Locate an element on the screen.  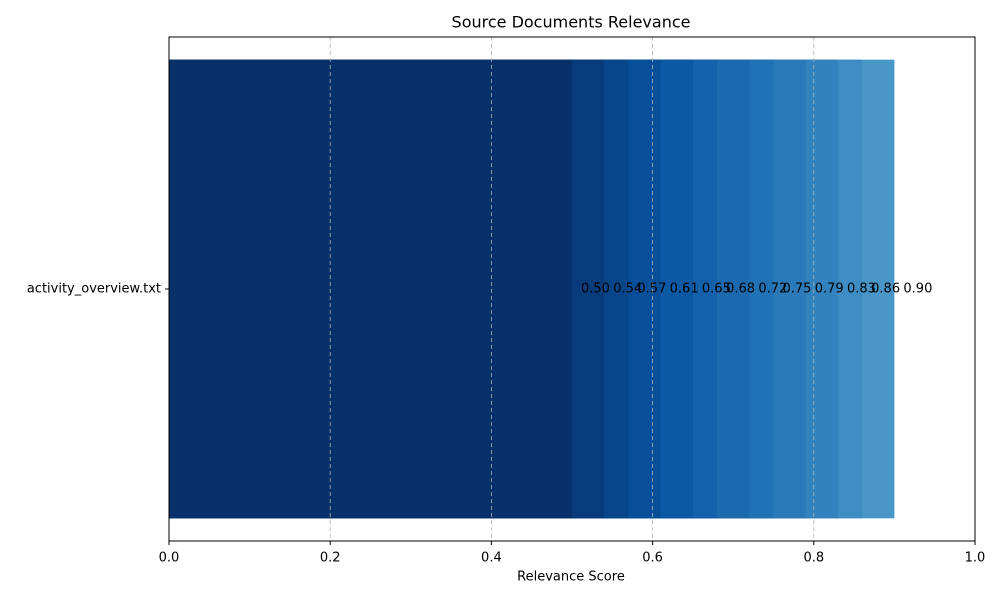
chart-title: Source Documents Relevance is located at coordinates (571, 22).